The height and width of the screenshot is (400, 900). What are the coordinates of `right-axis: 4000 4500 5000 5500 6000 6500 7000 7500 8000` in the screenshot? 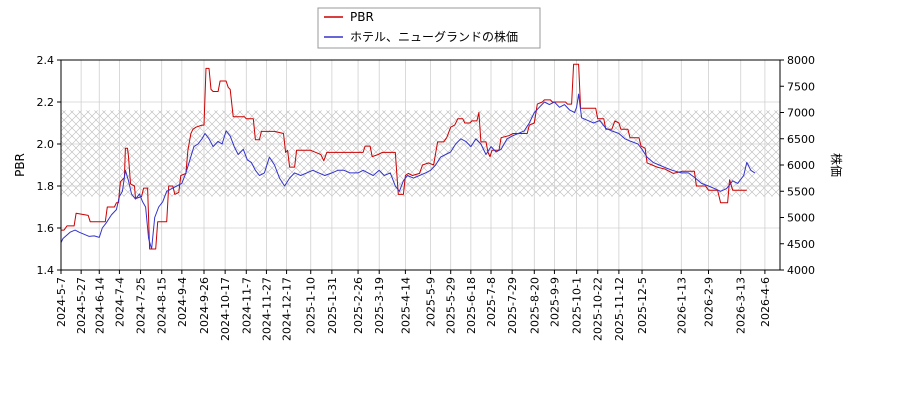 It's located at (797, 165).